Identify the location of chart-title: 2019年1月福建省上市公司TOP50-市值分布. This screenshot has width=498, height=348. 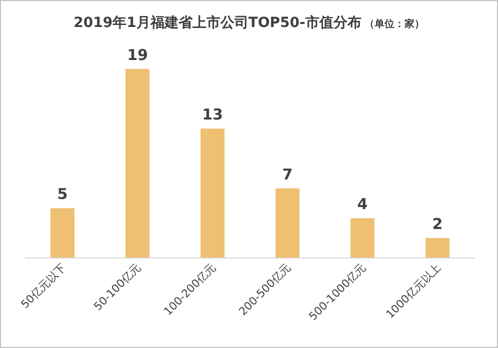
(218, 22).